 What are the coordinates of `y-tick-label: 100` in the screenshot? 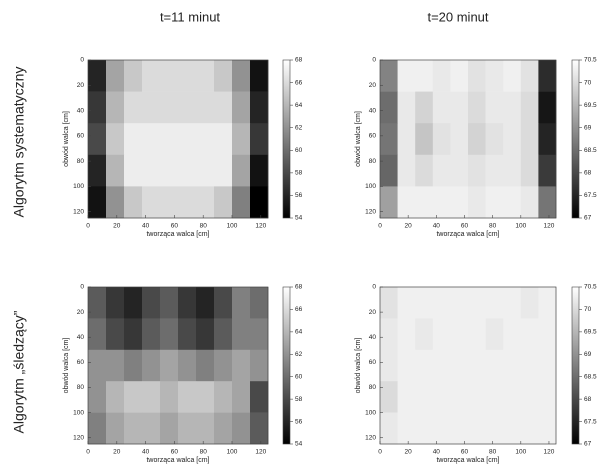 It's located at (78, 412).